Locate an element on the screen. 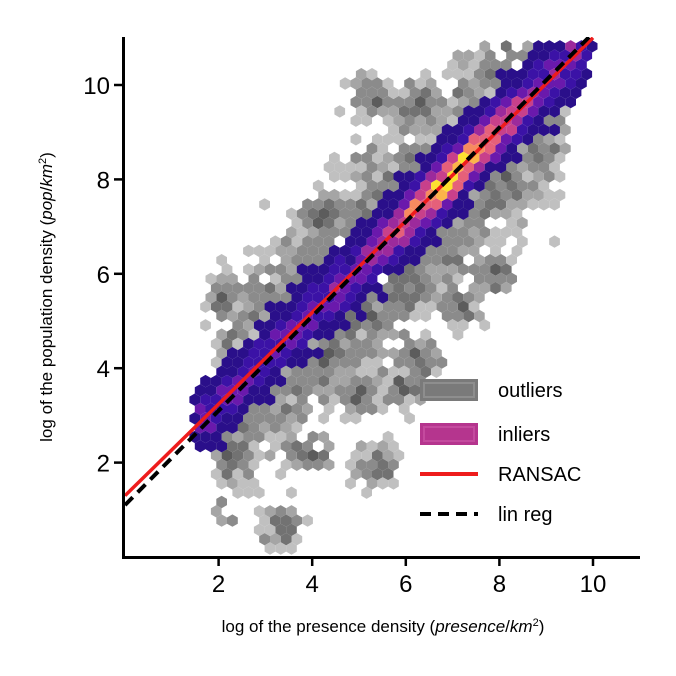  legend-label: lin reg is located at coordinates (525, 515).